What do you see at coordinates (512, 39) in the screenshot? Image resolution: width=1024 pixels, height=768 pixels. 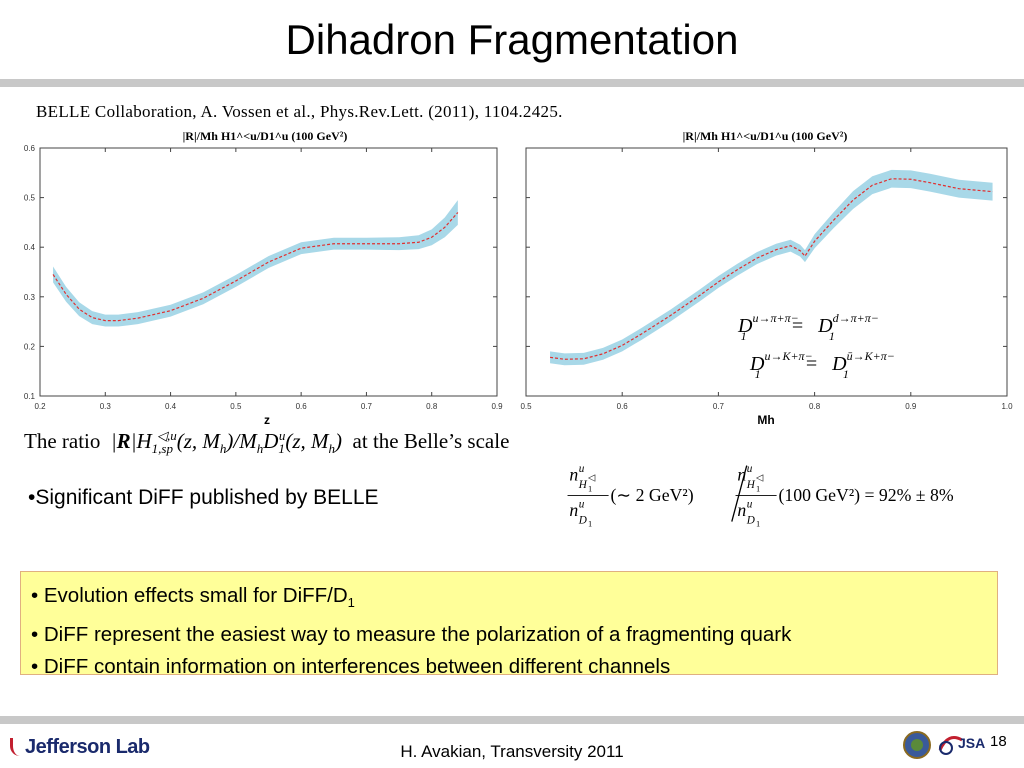 I see `slide-title: Dihadron Fragmentation` at bounding box center [512, 39].